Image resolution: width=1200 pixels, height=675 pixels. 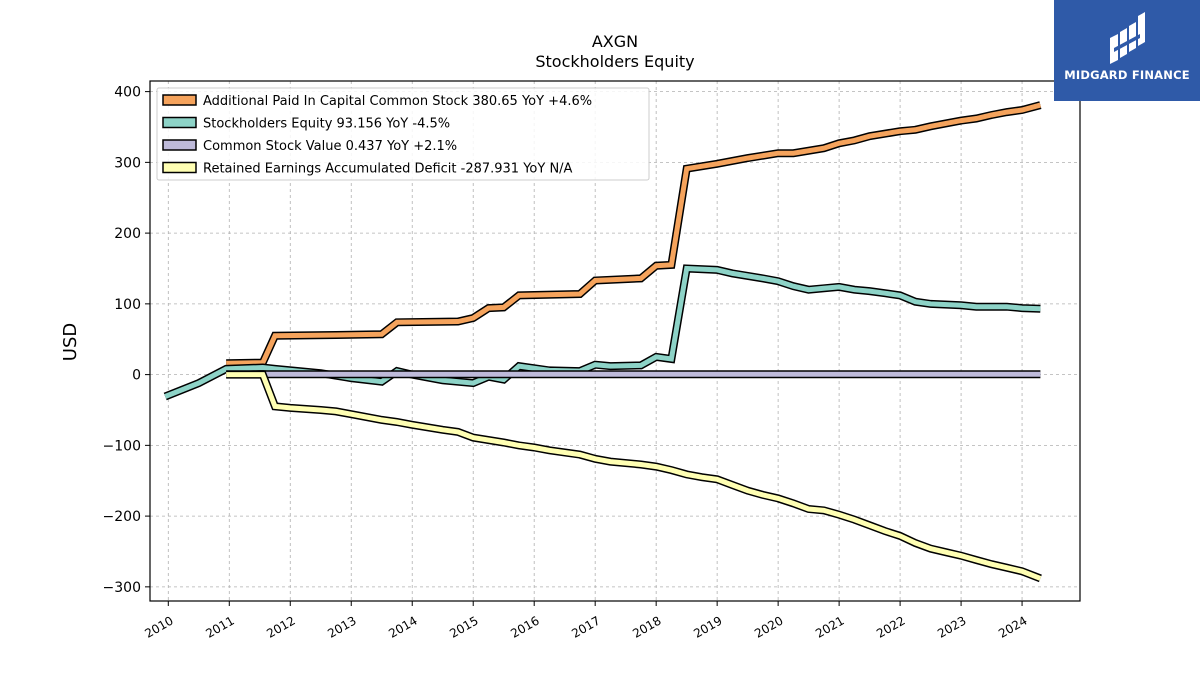 What do you see at coordinates (127, 163) in the screenshot?
I see `y-tick-label: 300` at bounding box center [127, 163].